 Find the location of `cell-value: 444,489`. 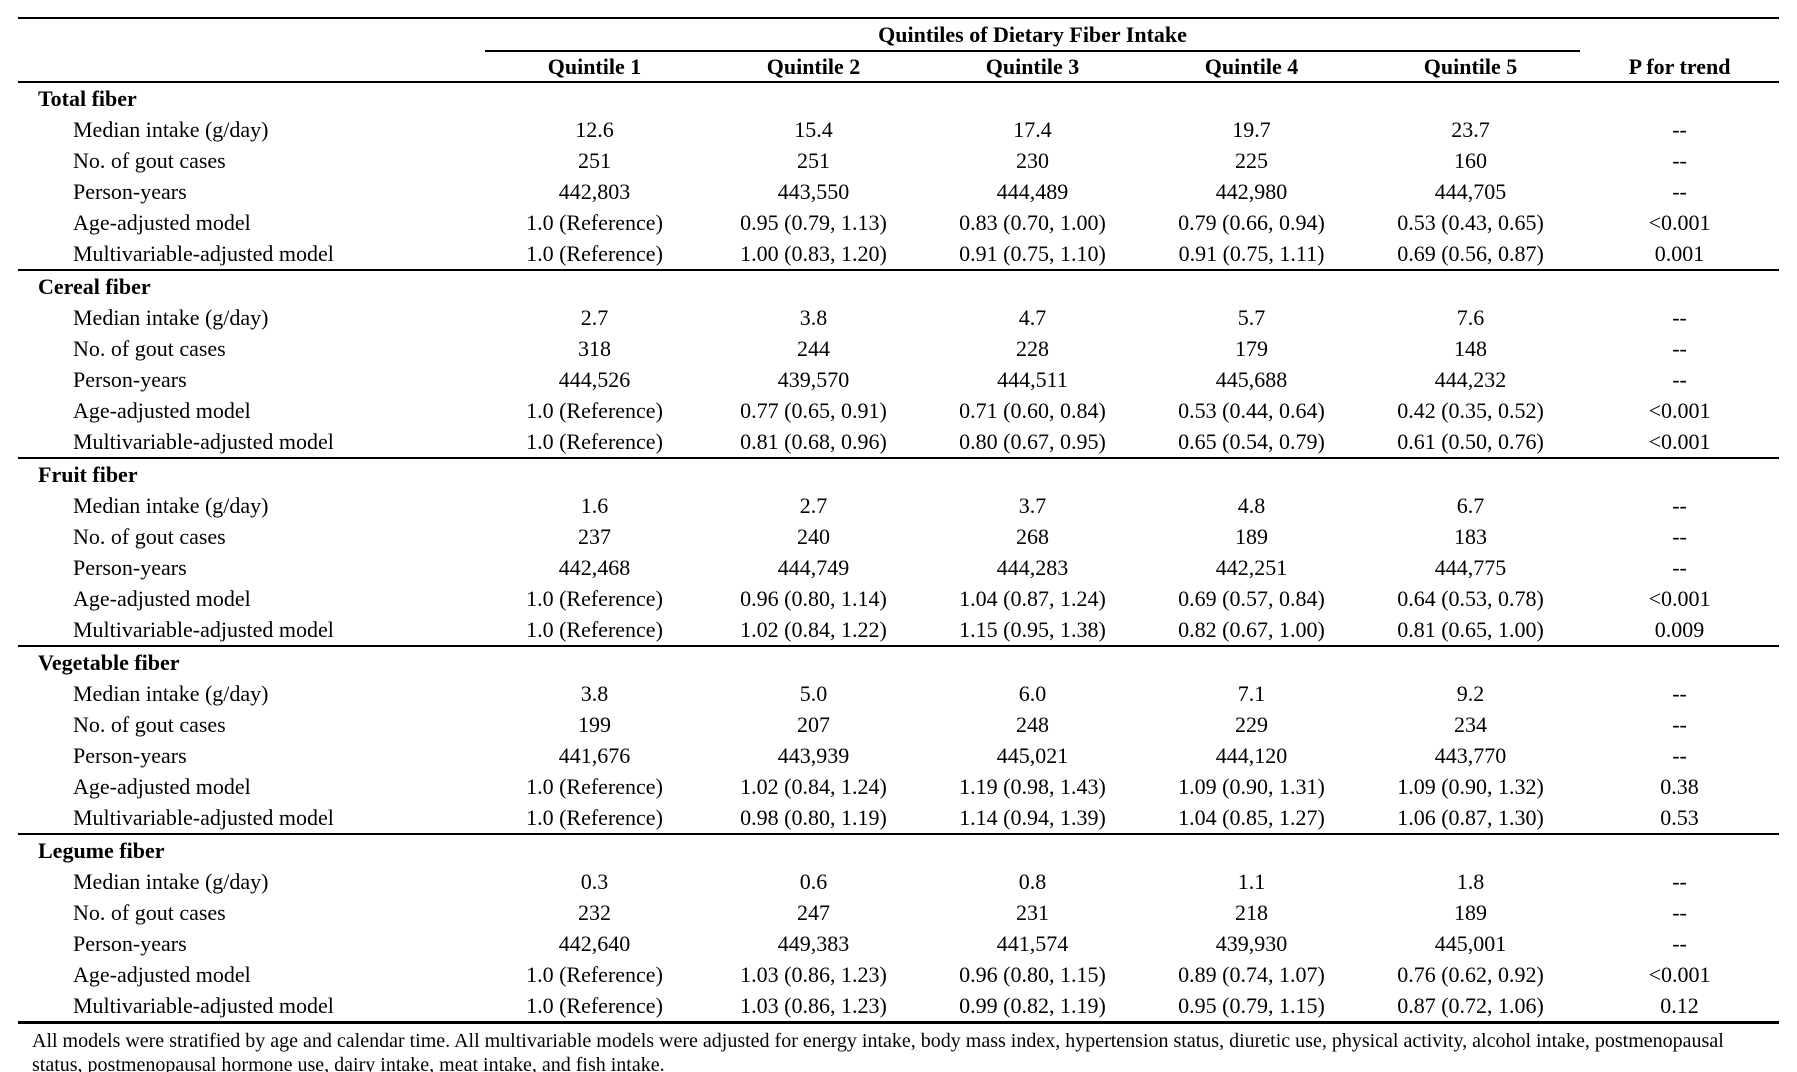

cell-value: 444,489 is located at coordinates (1032, 191).